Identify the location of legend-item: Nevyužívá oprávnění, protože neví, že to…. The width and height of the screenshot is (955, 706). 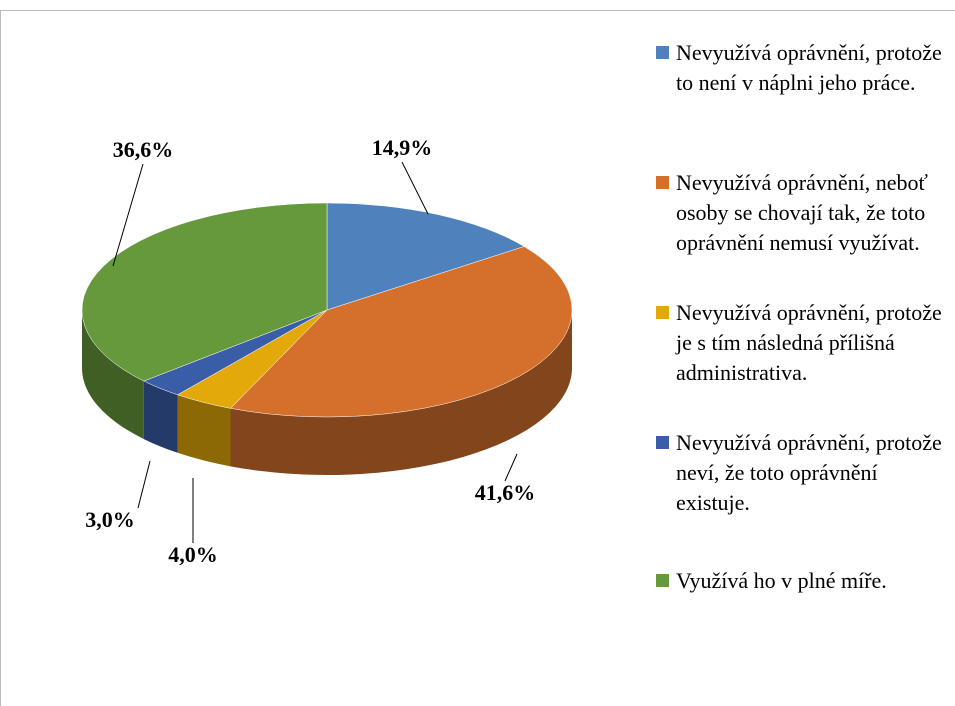
(802, 473).